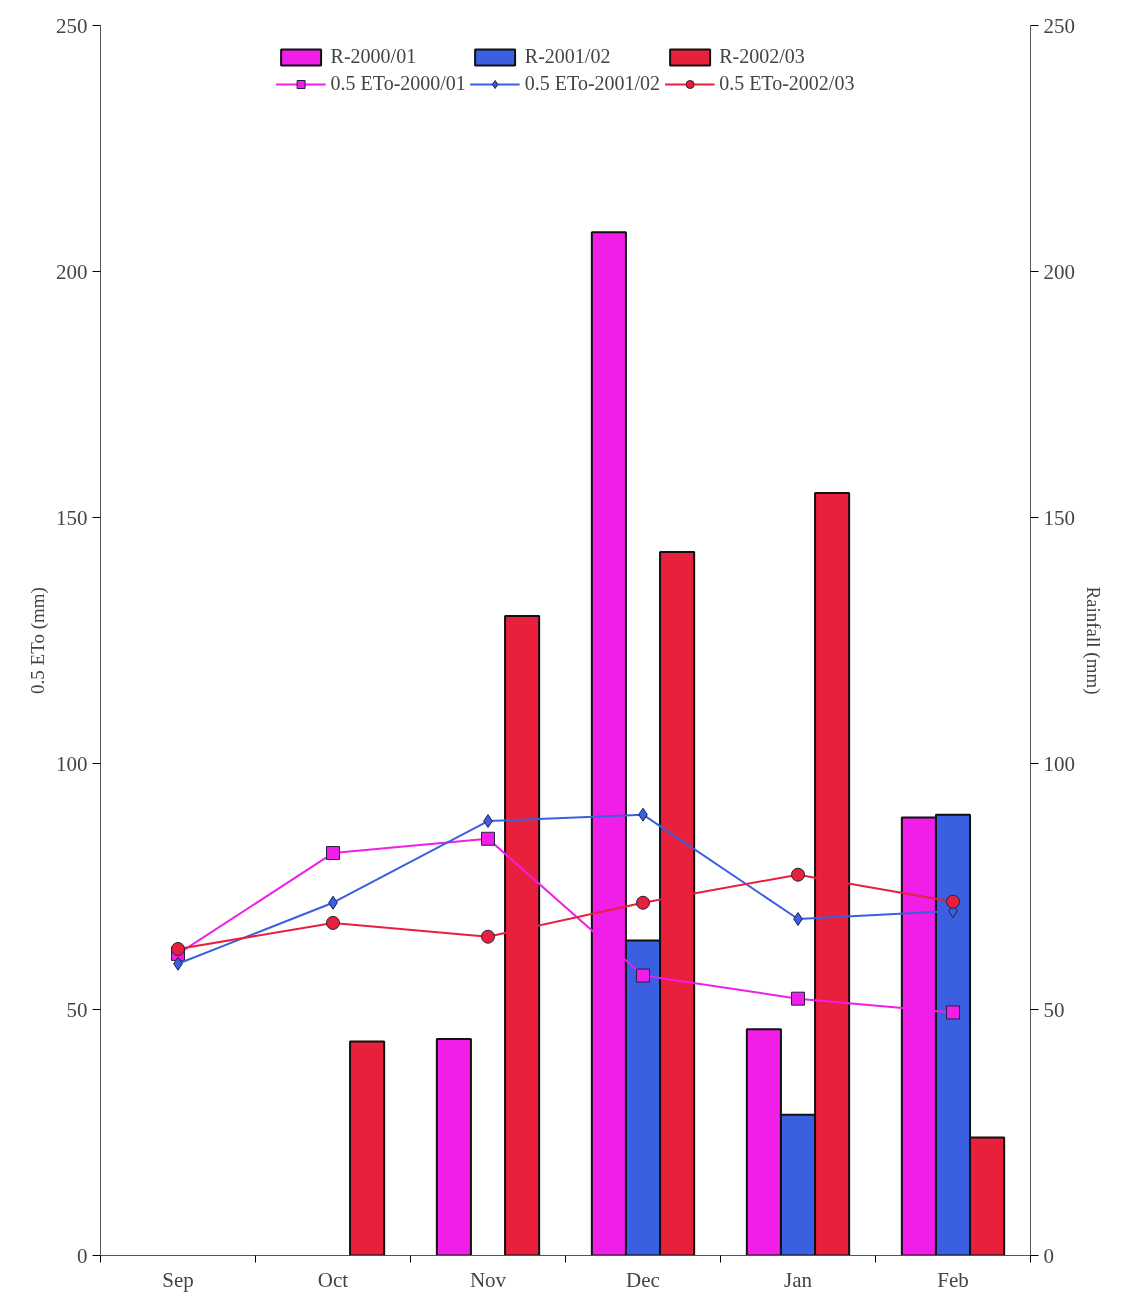 The image size is (1137, 1310). I want to click on y2-tick-label: 0, so click(1048, 1255).